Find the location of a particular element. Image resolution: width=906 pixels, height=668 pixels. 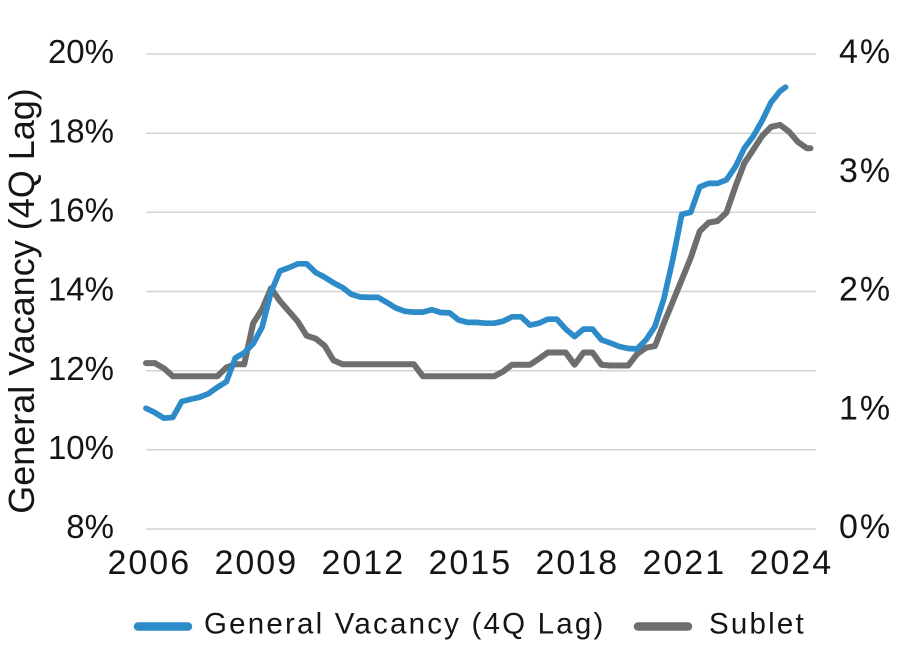

svg-text: 2% is located at coordinates (865, 290).